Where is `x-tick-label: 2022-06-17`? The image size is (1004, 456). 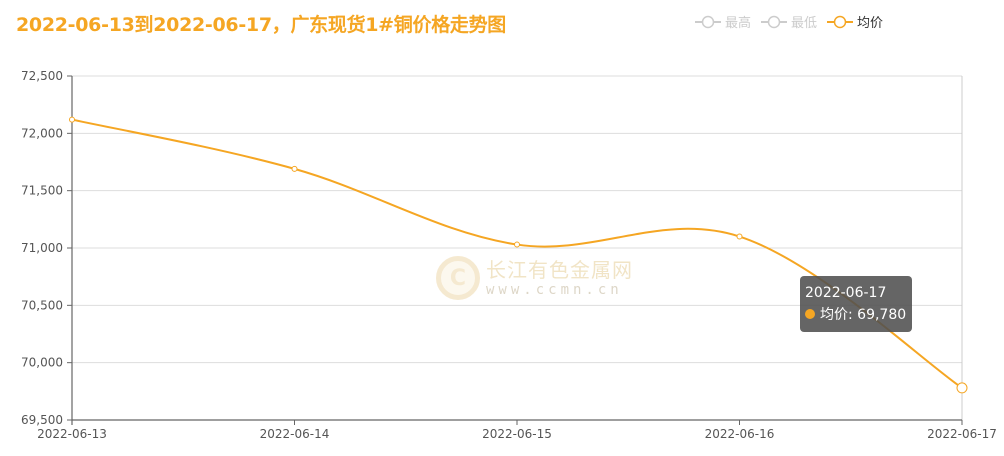
x-tick-label: 2022-06-17 is located at coordinates (962, 434).